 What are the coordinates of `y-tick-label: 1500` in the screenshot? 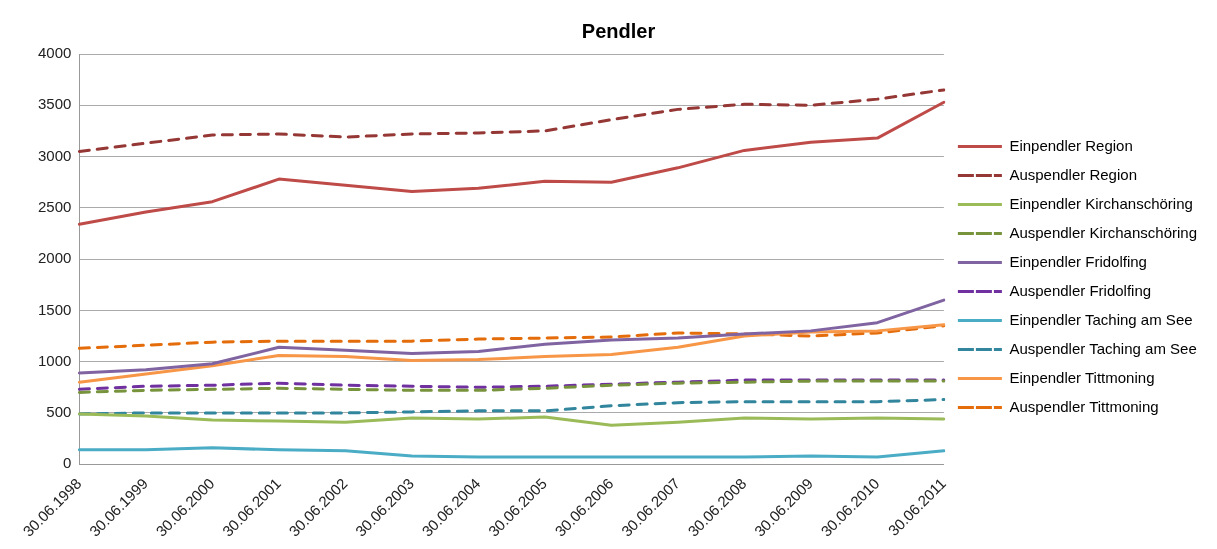 It's located at (54, 309).